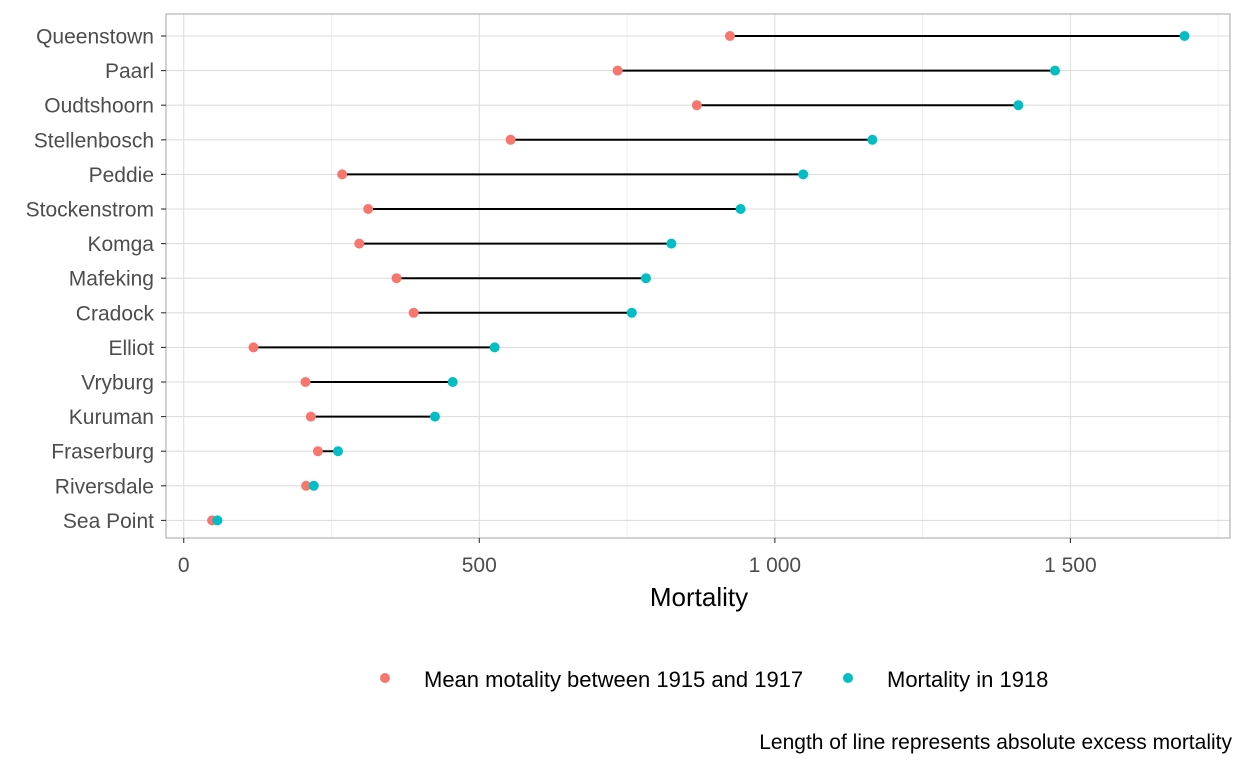  What do you see at coordinates (117, 383) in the screenshot?
I see `category-label: Vryburg` at bounding box center [117, 383].